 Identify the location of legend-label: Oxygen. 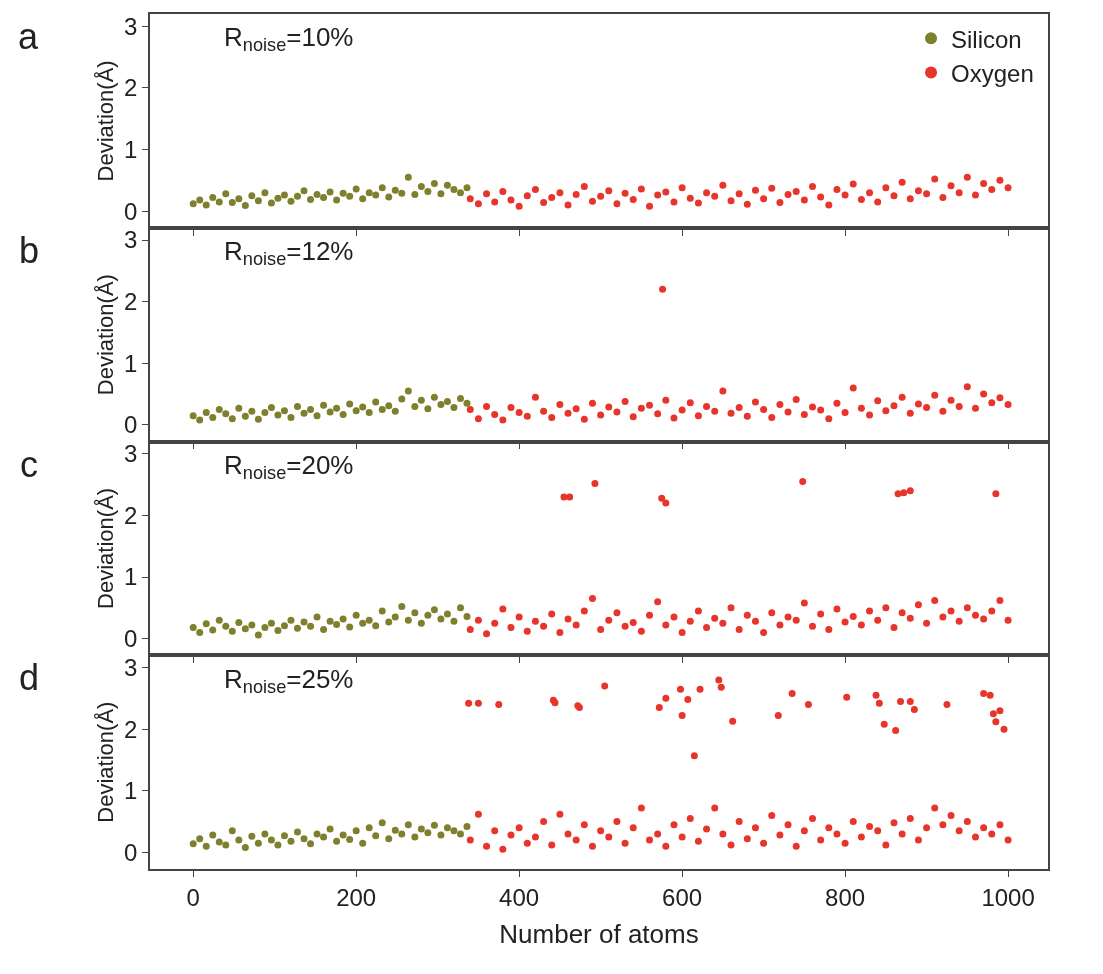
(992, 73).